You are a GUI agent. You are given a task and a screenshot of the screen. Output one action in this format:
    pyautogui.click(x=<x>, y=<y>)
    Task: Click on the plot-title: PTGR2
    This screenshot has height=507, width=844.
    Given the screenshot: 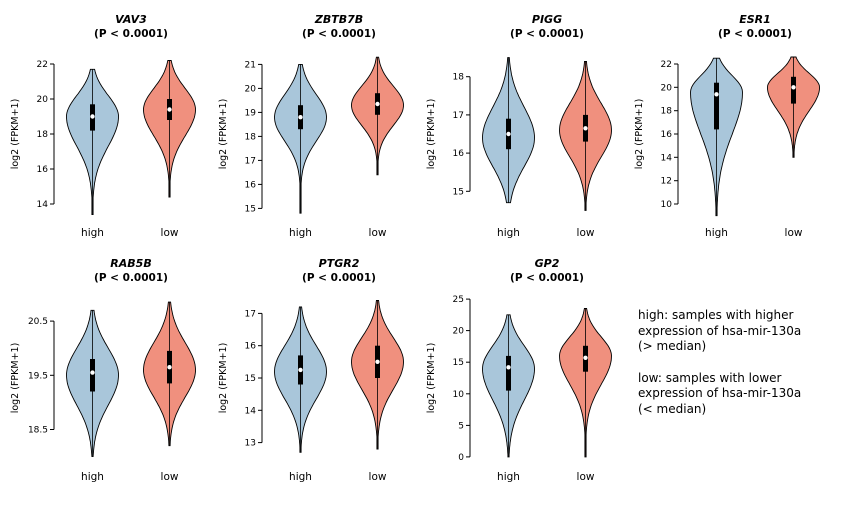 What is the action you would take?
    pyautogui.click(x=339, y=263)
    